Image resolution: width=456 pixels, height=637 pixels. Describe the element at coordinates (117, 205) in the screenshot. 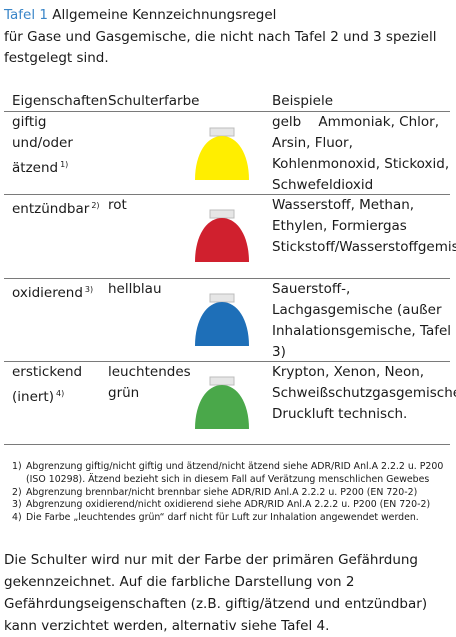

I see `row-color: rot` at that location.